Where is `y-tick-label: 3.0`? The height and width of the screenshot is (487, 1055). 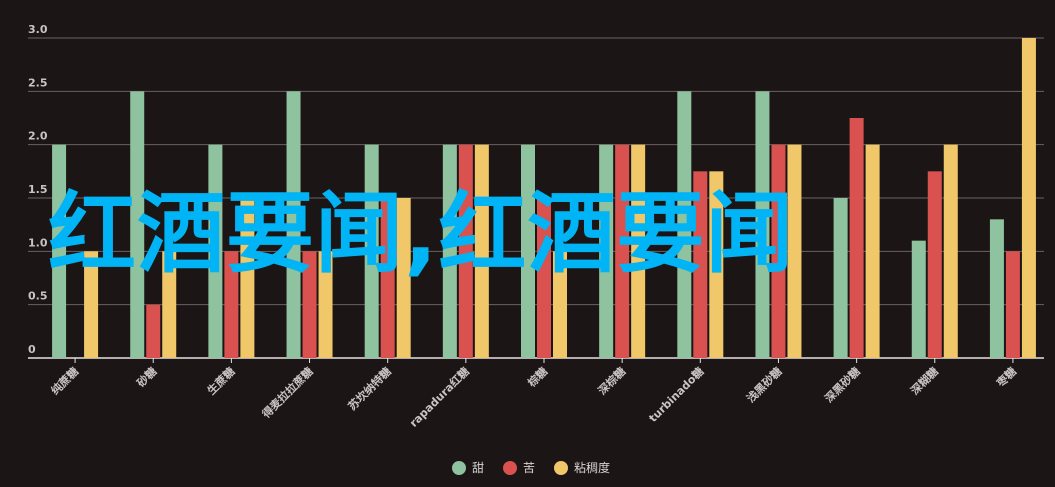
y-tick-label: 3.0 is located at coordinates (38, 29).